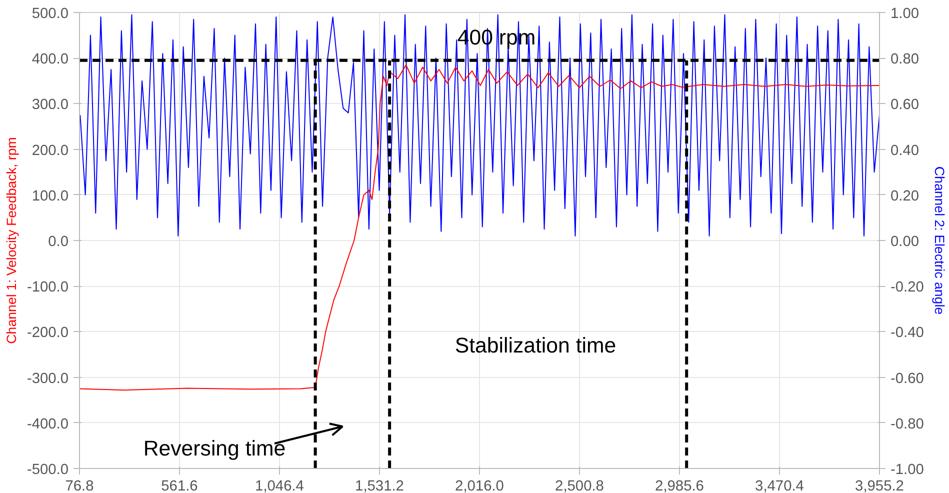  Describe the element at coordinates (47, 470) in the screenshot. I see `y-tick-label: -500.0` at that location.